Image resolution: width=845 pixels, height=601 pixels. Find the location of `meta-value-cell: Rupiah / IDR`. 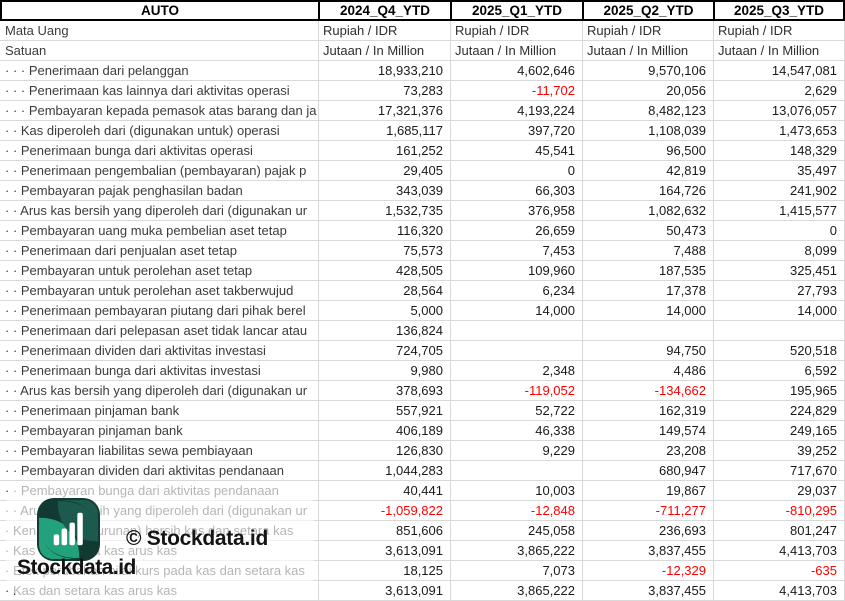

meta-value-cell: Rupiah / IDR is located at coordinates (516, 31).